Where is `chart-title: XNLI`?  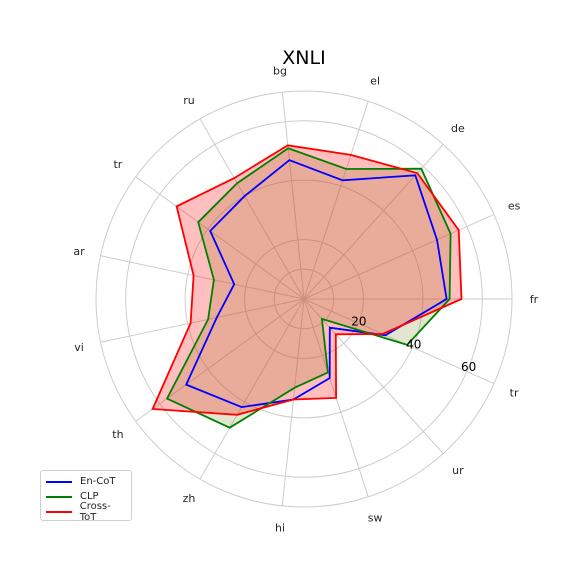
chart-title: XNLI is located at coordinates (303, 58).